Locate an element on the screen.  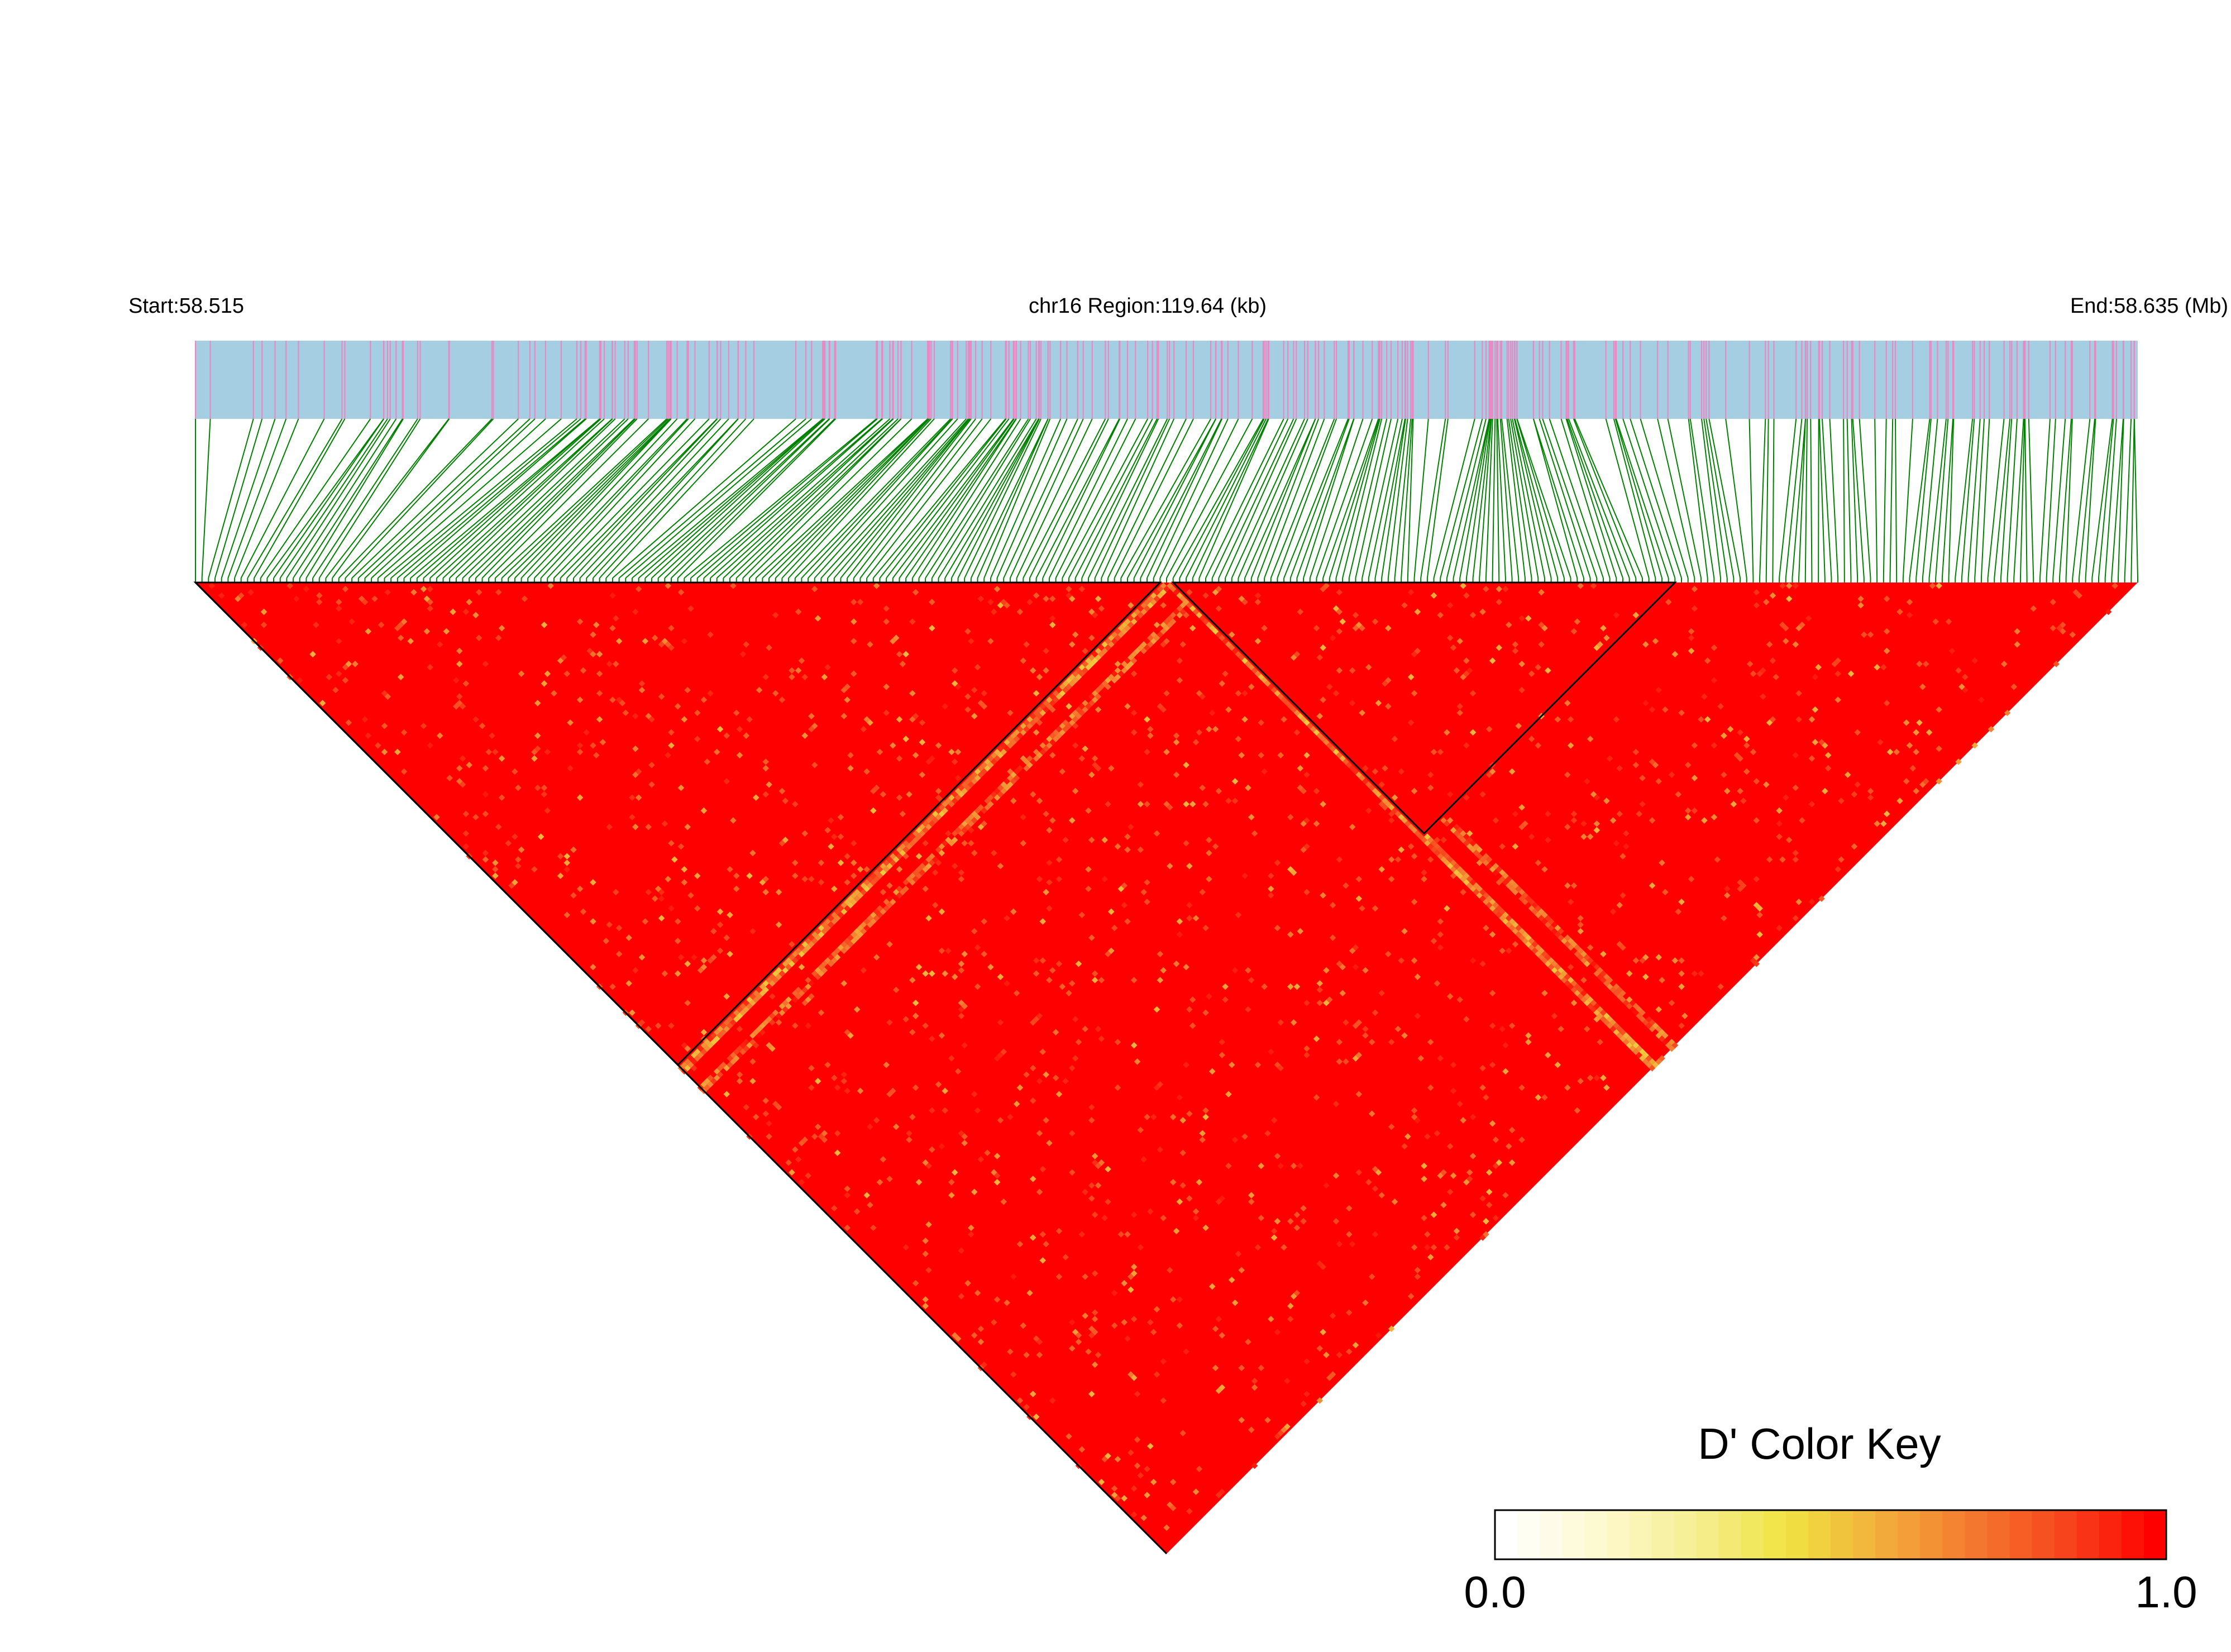
color-key-scale is located at coordinates (1831, 1534).